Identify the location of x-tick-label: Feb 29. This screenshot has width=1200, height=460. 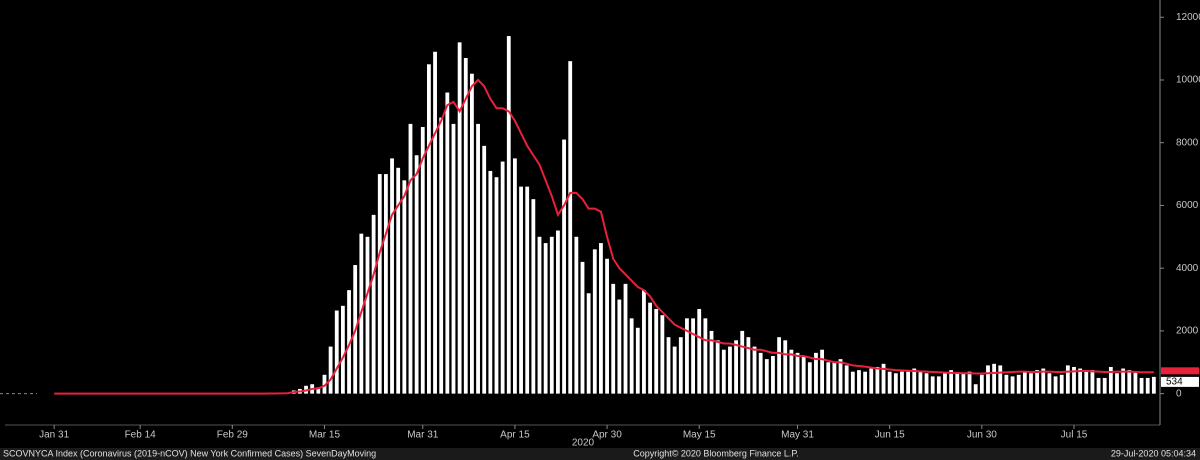
(233, 435).